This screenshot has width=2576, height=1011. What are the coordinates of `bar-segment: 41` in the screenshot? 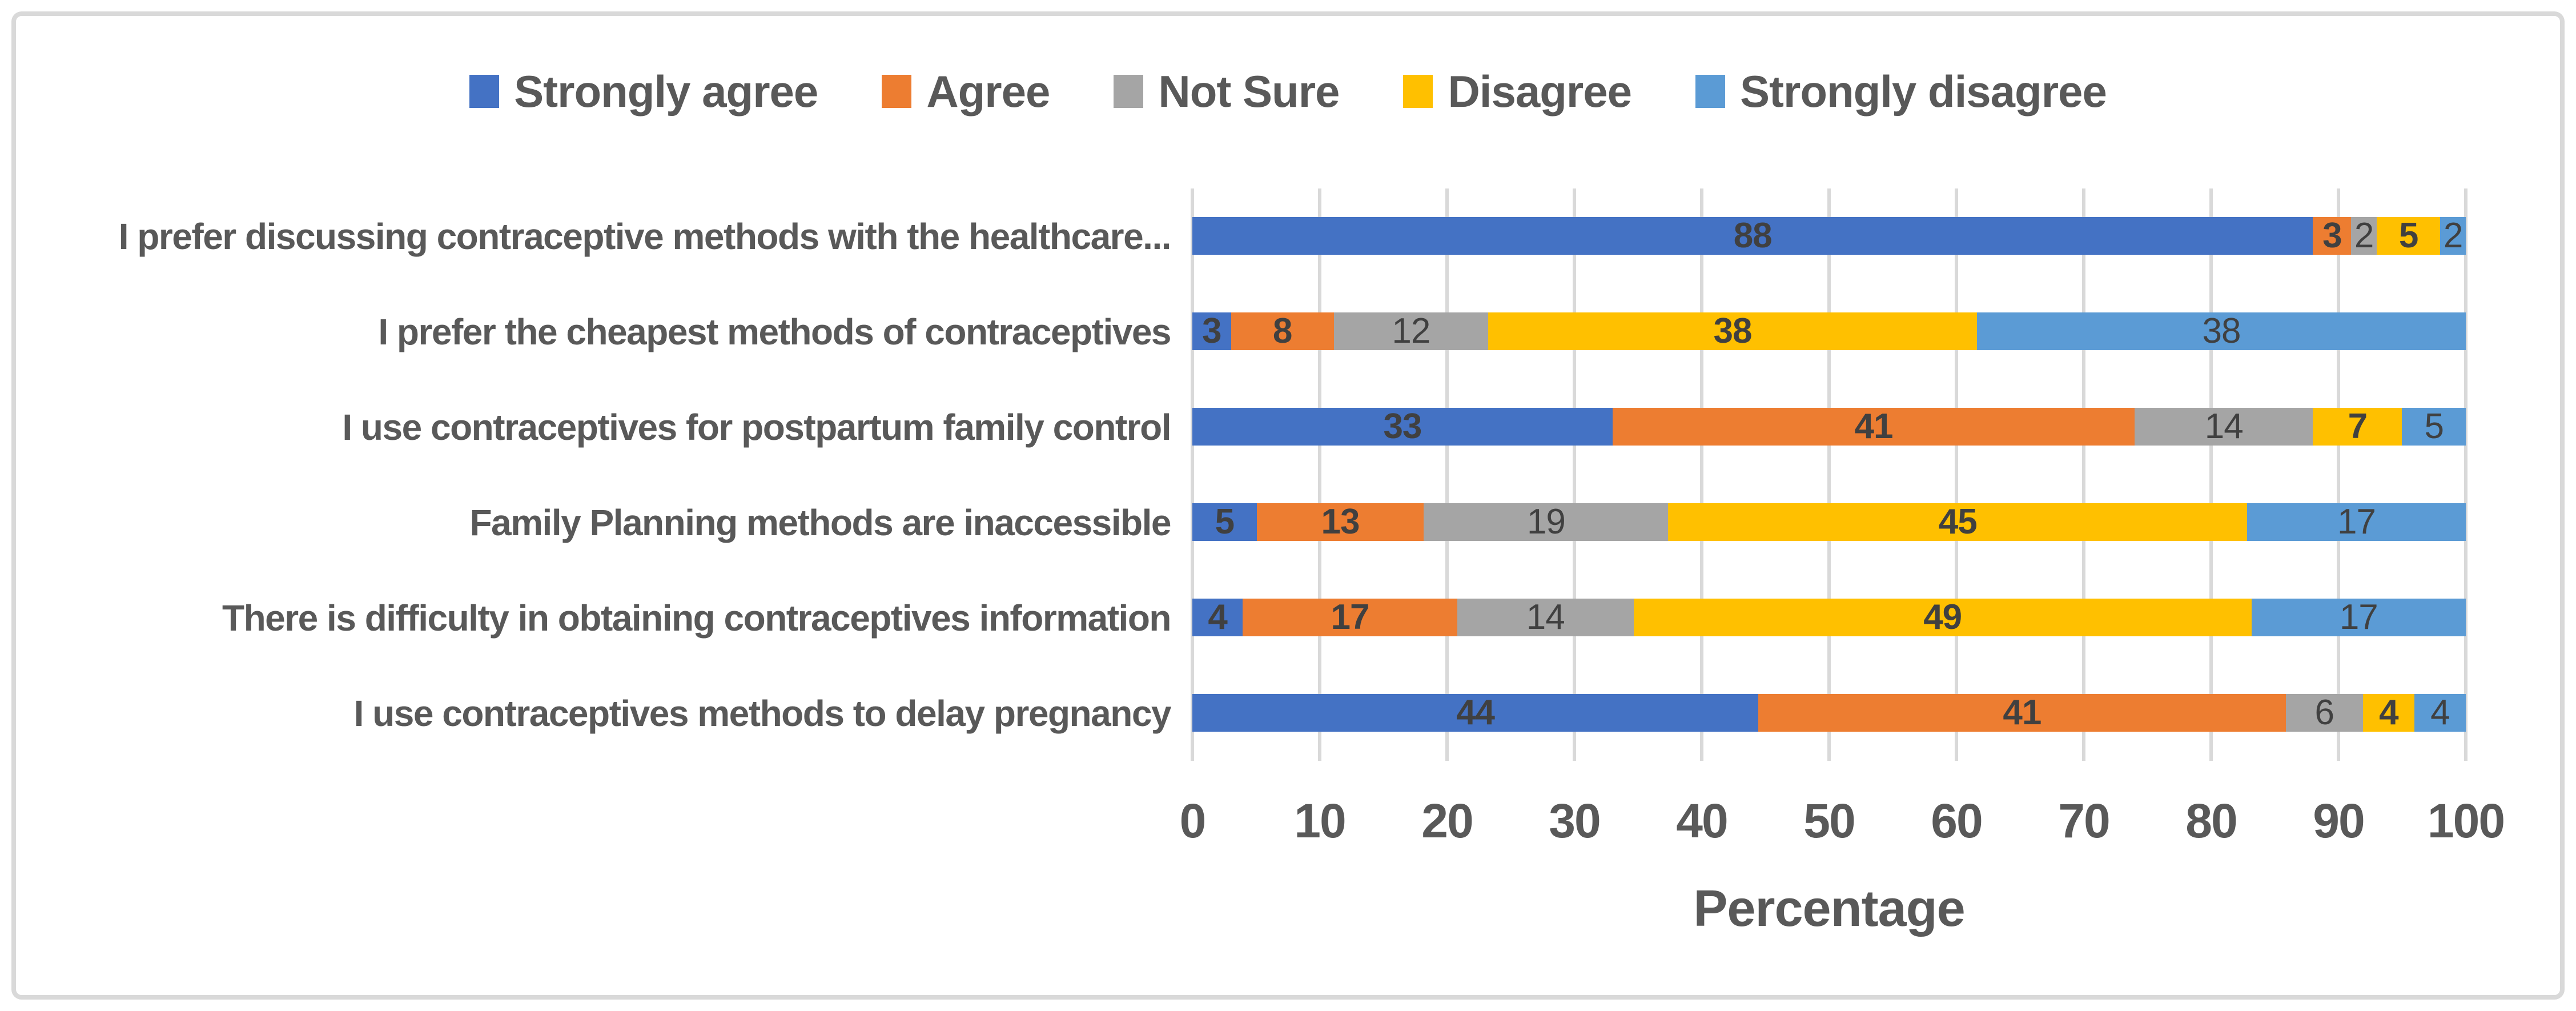 It's located at (2022, 713).